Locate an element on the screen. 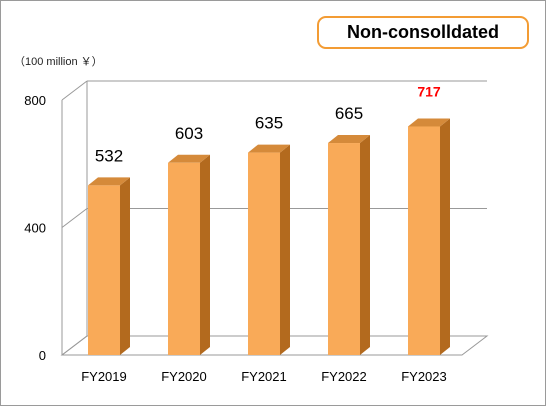 Image resolution: width=546 pixels, height=406 pixels. x-tick-label: FY2021 is located at coordinates (264, 376).